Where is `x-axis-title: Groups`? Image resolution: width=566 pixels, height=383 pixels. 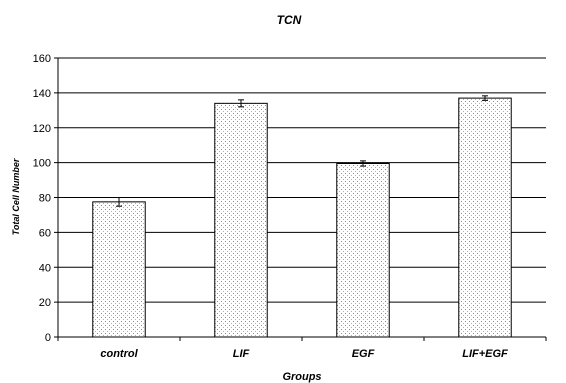 x-axis-title: Groups is located at coordinates (301, 377).